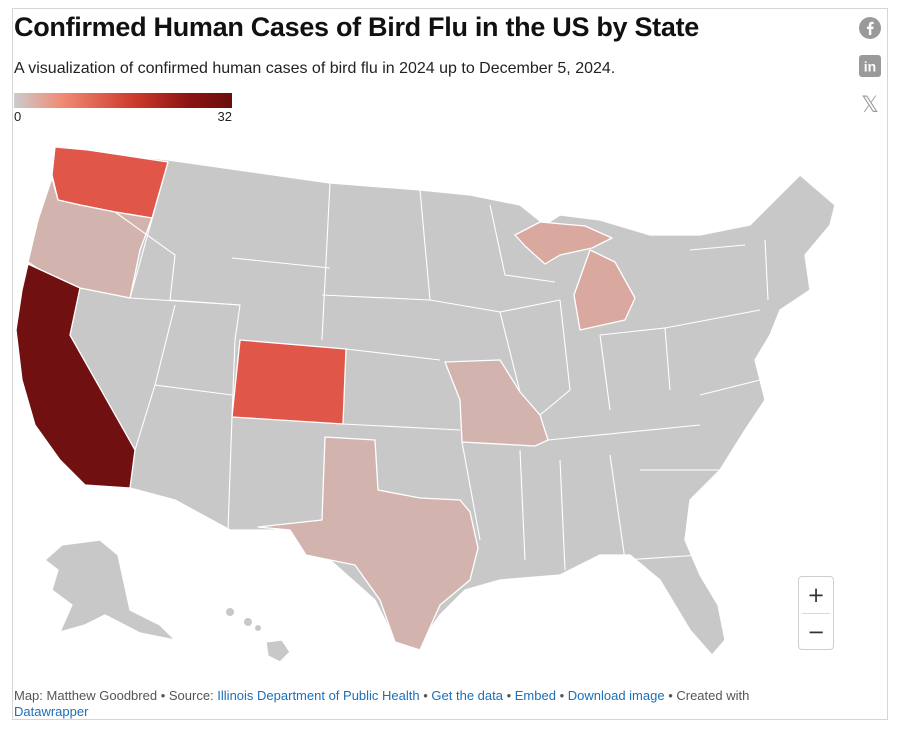 This screenshot has height=734, width=900. Describe the element at coordinates (816, 632) in the screenshot. I see `zoom-out-button: −` at that location.